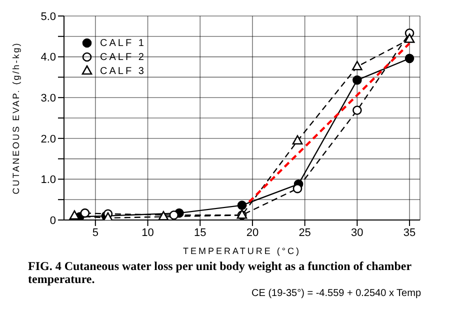 This screenshot has width=463, height=323. I want to click on x-tick-label: 30, so click(357, 232).